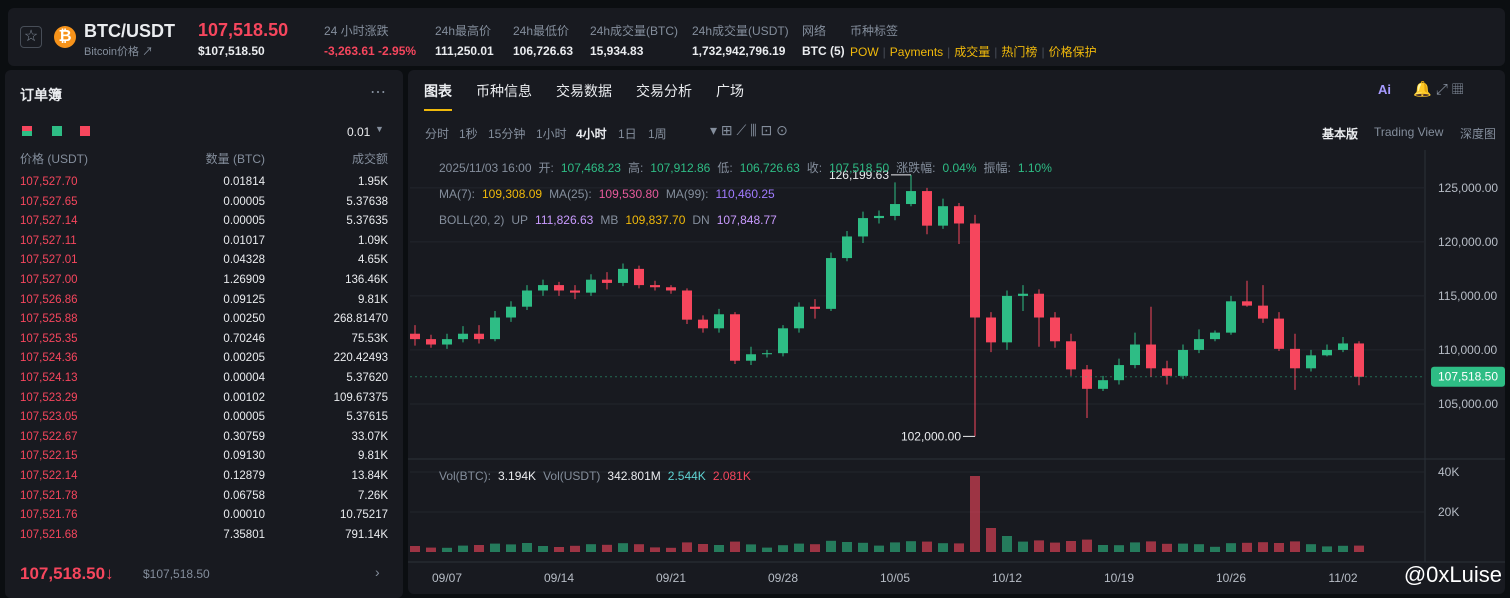  I want to click on symbol: BTC/USDT, so click(129, 31).